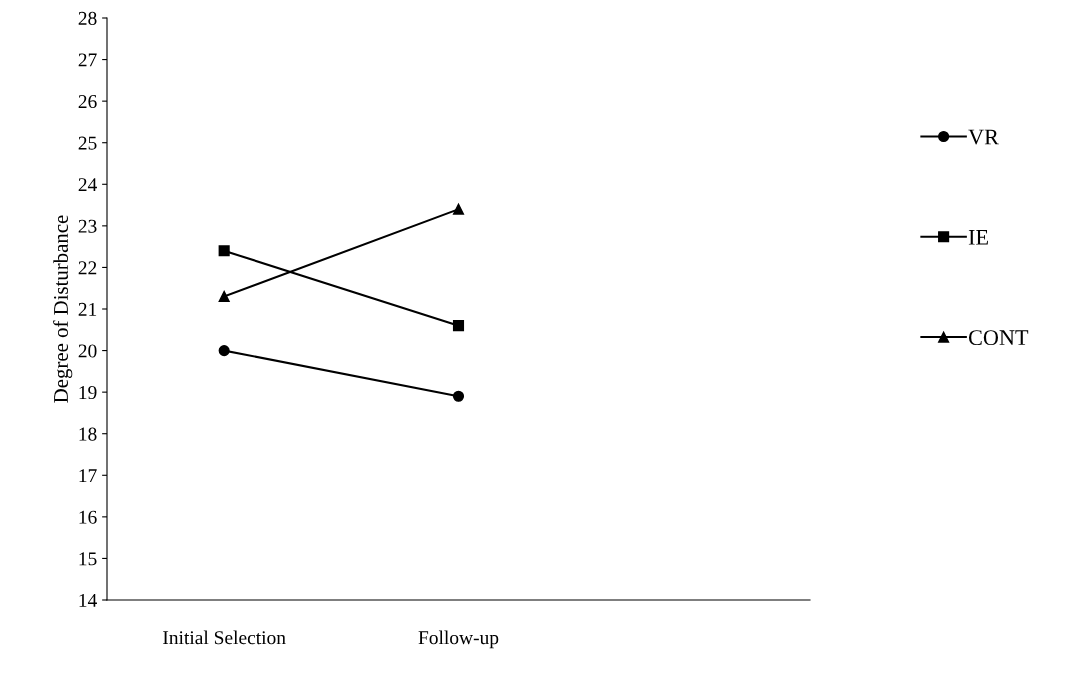  I want to click on y-tick-label: 20, so click(87, 351).